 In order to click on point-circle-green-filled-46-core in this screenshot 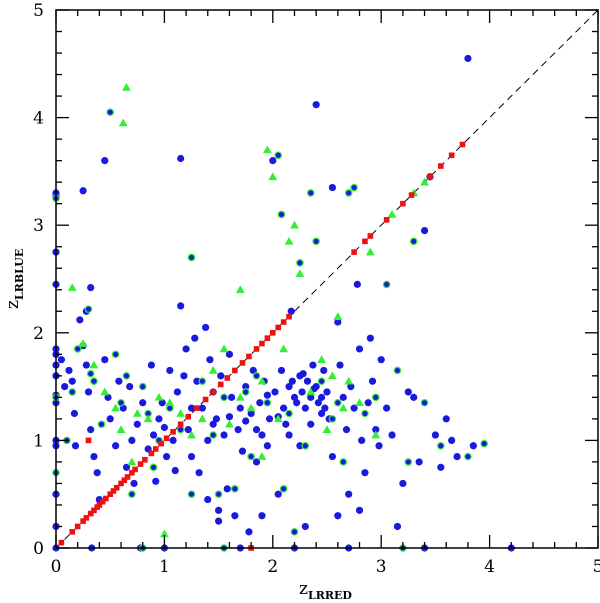, I will do `click(424, 403)`.